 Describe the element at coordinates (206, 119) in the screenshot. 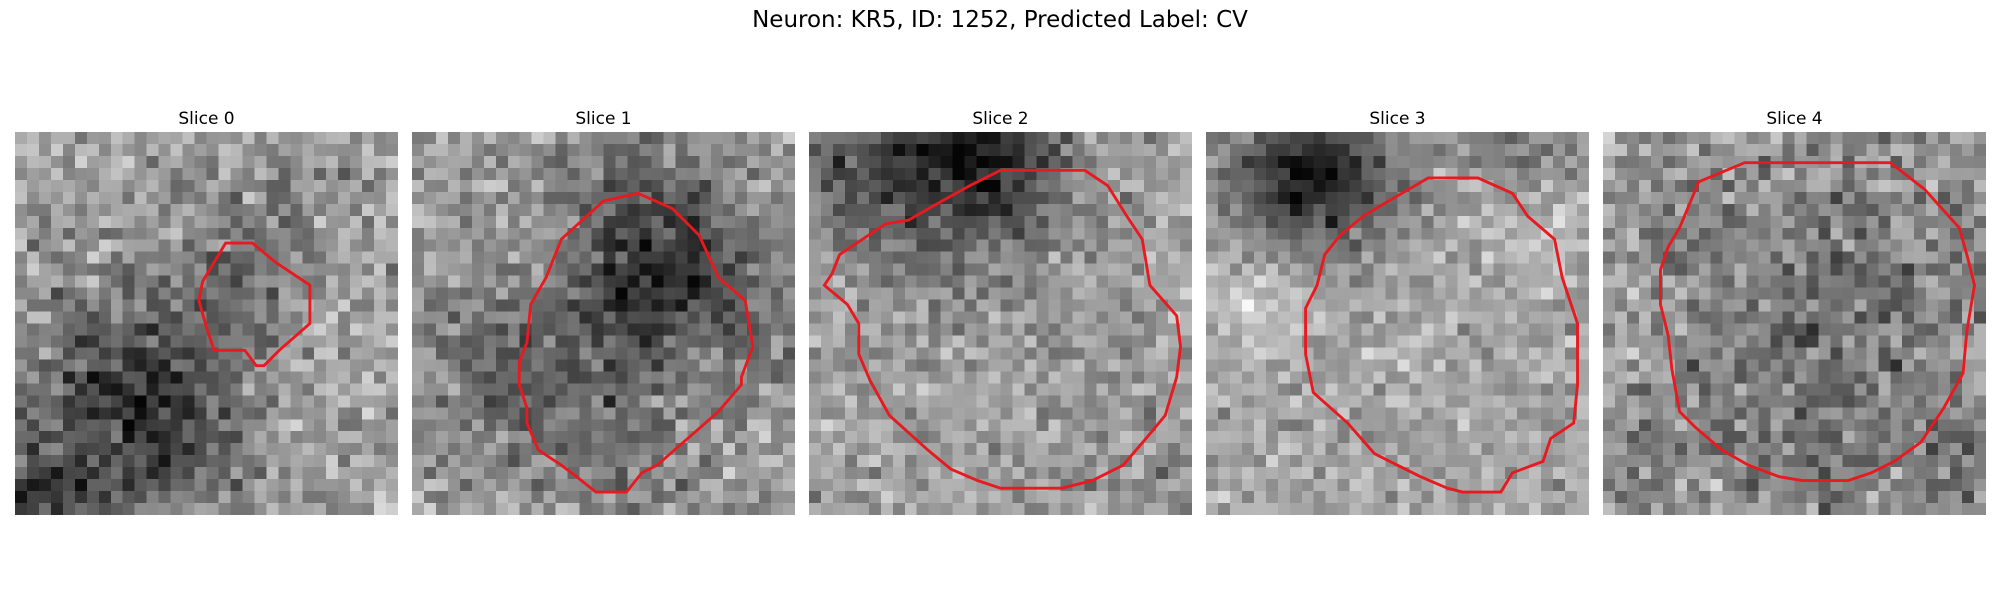

I see `slice-title-0: Slice 0` at that location.